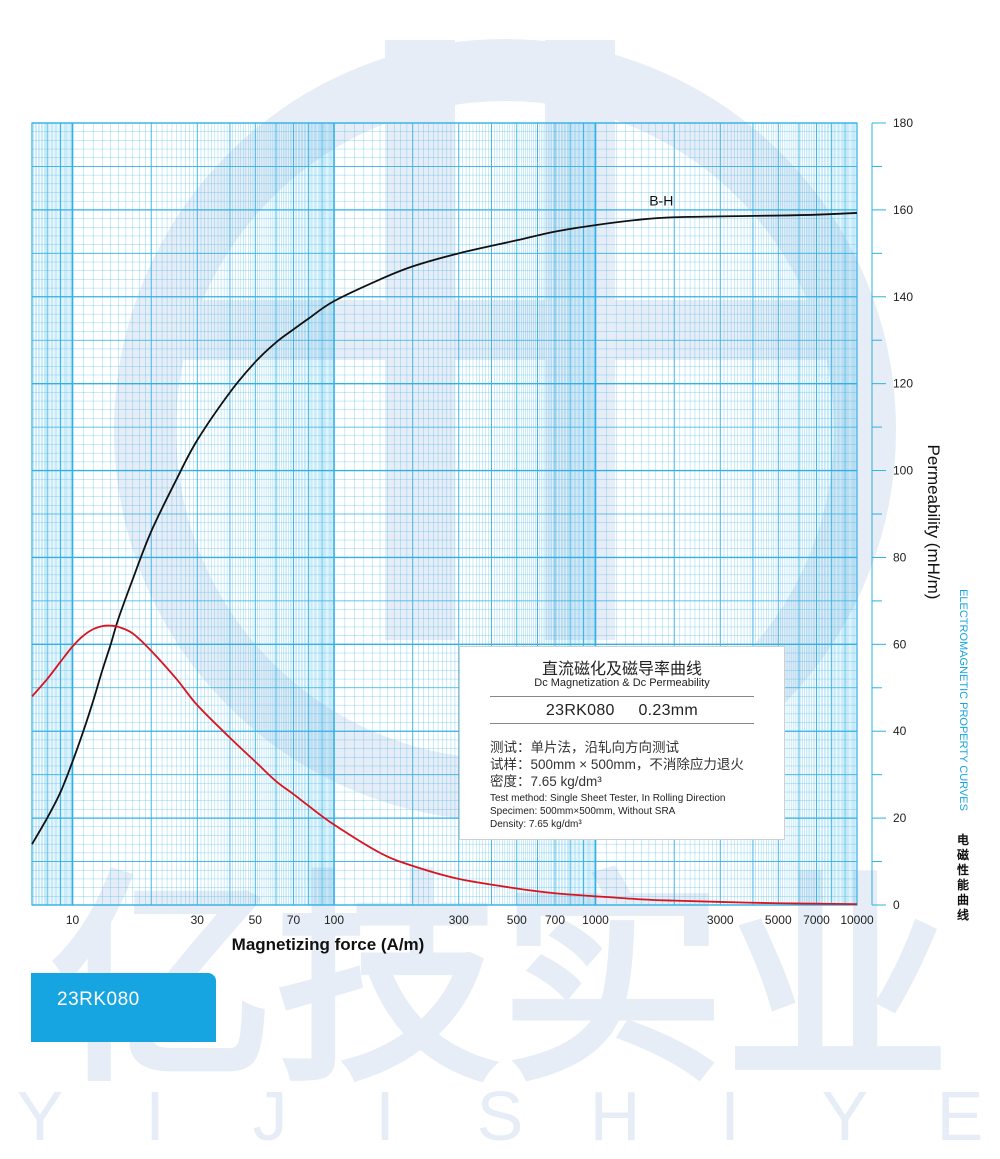  Describe the element at coordinates (963, 700) in the screenshot. I see `side-caption-en: ELECTROMAGNETIC PROPERTY CURVES` at that location.